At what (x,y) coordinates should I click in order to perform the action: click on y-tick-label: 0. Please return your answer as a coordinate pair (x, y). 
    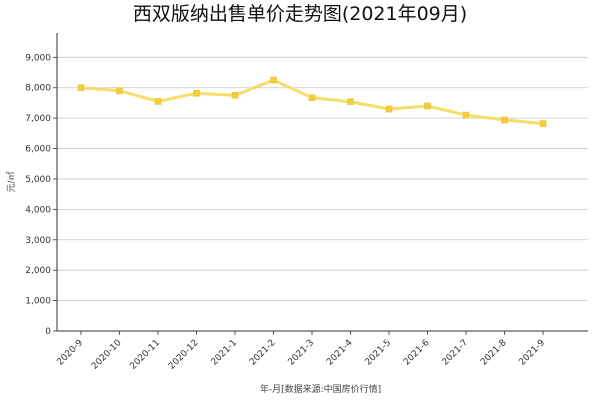
    Looking at the image, I should click on (48, 332).